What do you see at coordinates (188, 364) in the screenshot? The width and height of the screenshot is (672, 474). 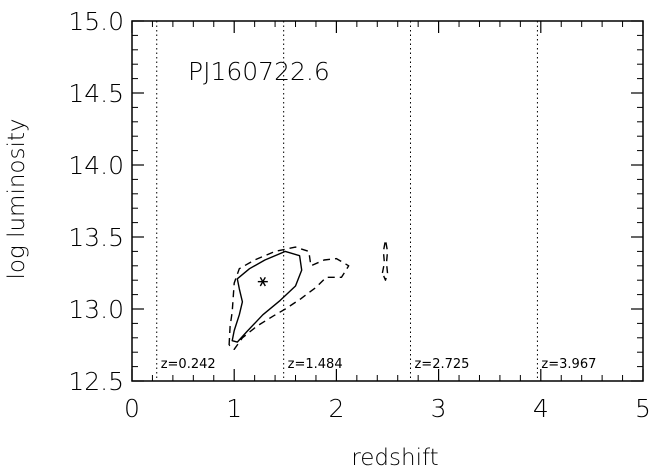 I see `redshift-label: z=0.242` at bounding box center [188, 364].